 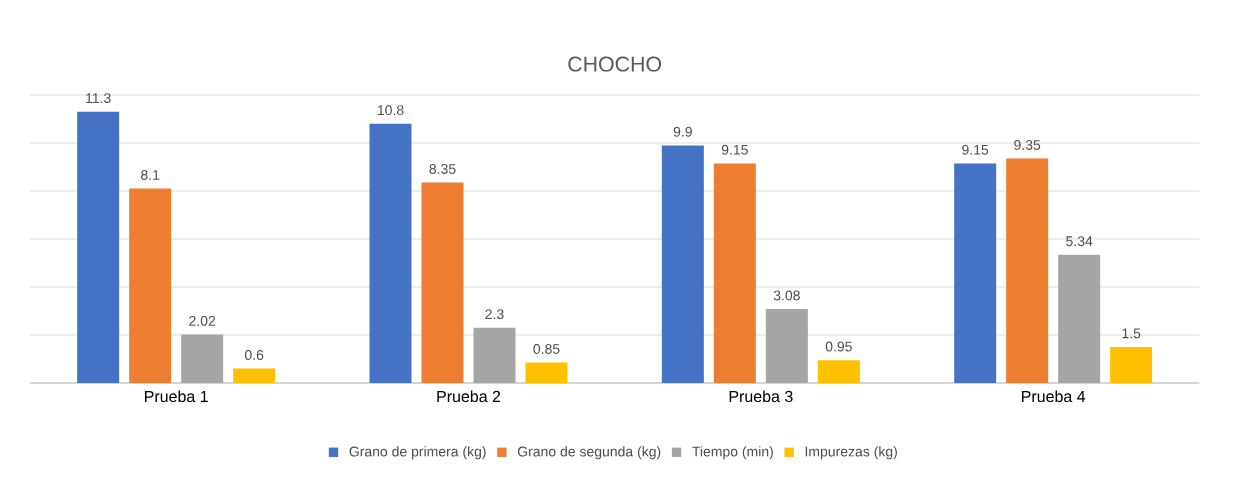 I want to click on data-label: 0.85, so click(x=546, y=348).